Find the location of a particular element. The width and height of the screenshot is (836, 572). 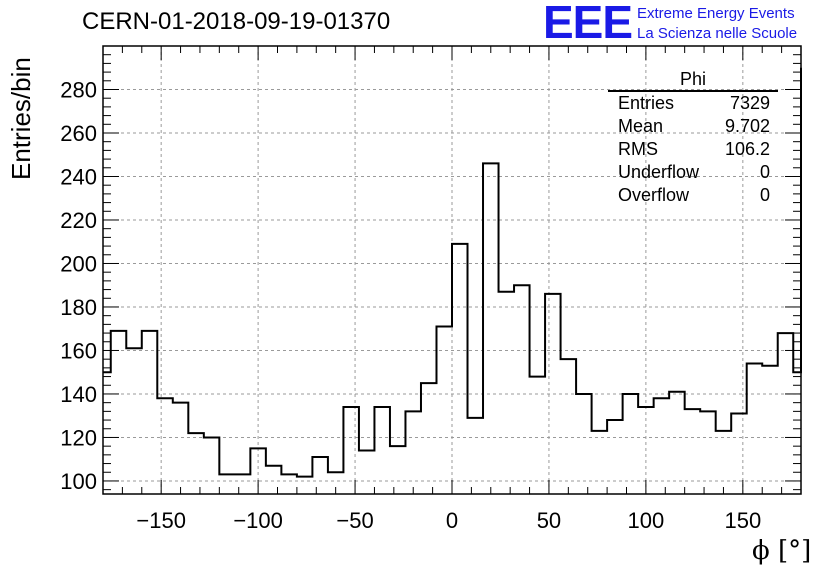

stats-row-entries: Entries 7329 is located at coordinates (693, 103).